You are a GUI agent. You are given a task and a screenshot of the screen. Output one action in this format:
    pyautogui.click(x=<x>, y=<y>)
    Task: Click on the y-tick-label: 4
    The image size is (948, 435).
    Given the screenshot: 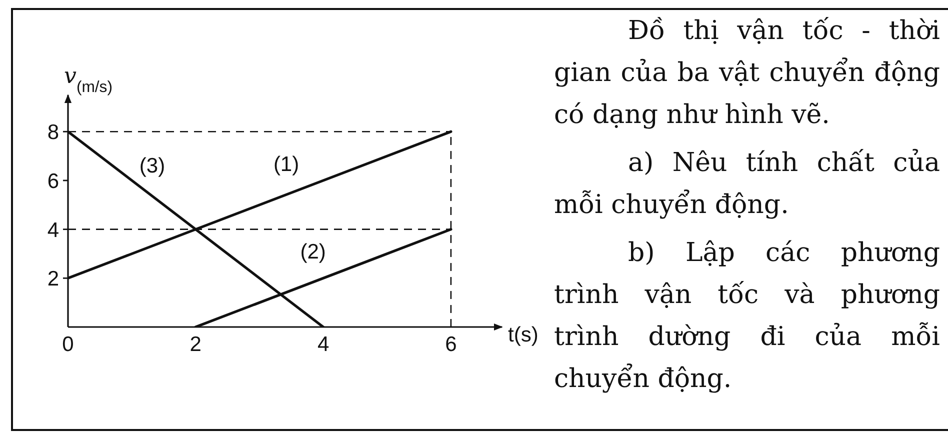 What is the action you would take?
    pyautogui.click(x=53, y=230)
    